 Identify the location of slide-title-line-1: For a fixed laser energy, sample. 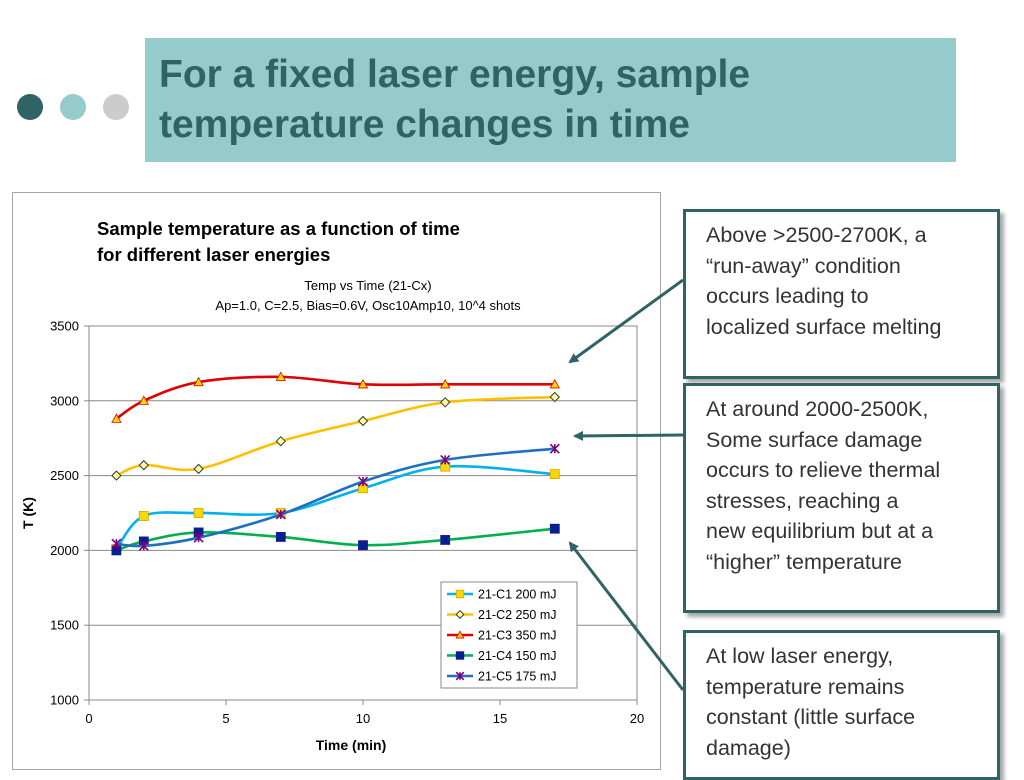
(455, 74).